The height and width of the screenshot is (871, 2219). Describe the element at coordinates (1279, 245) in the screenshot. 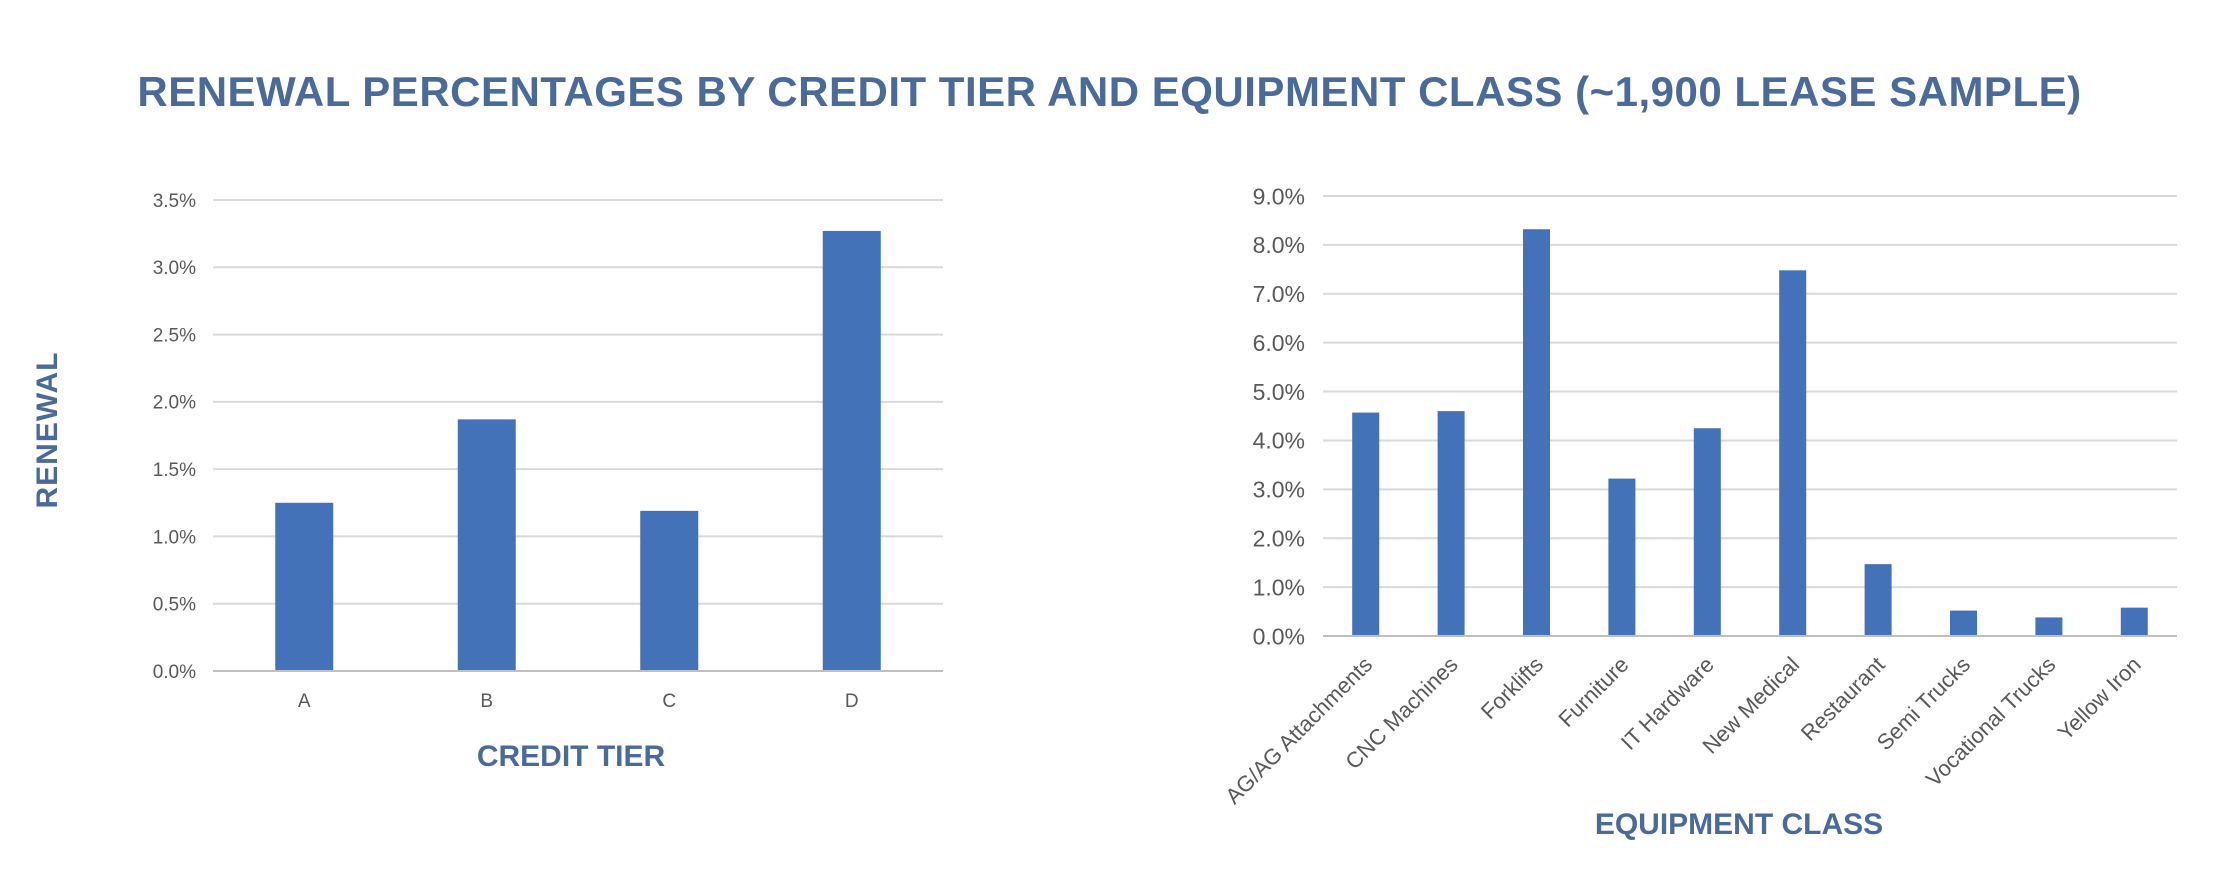

I see `equip-y-tick-label: 8.0%` at that location.